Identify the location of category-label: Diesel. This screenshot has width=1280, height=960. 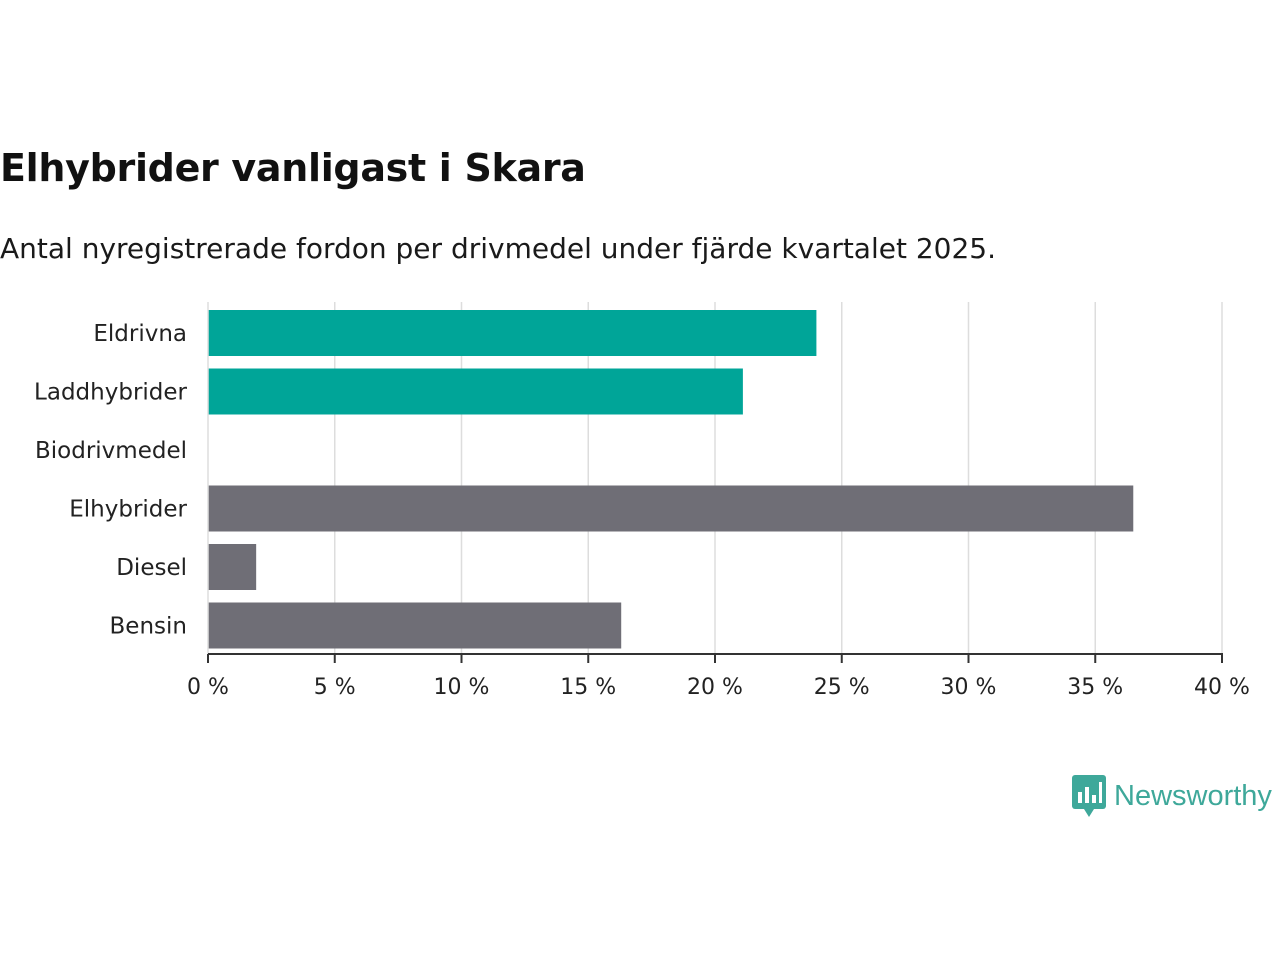
(151, 568).